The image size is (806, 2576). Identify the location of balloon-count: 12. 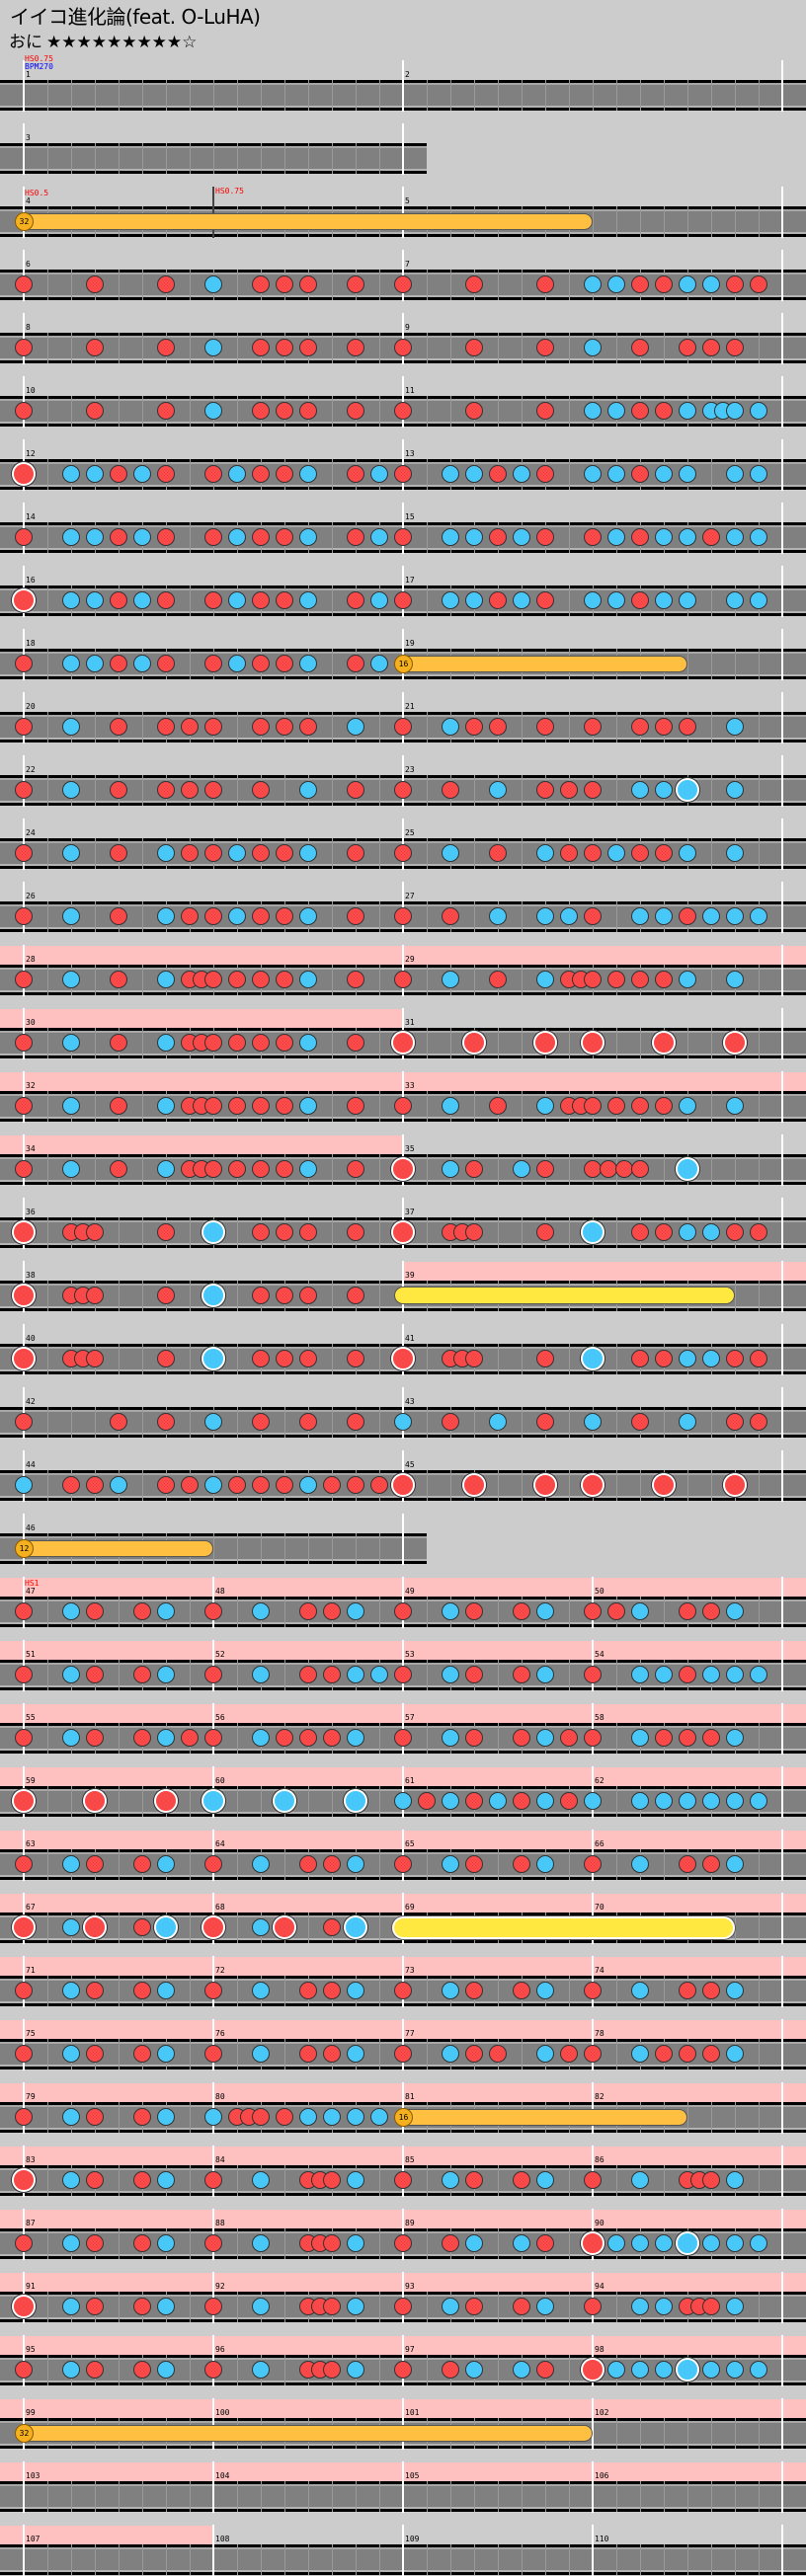
(25, 1548).